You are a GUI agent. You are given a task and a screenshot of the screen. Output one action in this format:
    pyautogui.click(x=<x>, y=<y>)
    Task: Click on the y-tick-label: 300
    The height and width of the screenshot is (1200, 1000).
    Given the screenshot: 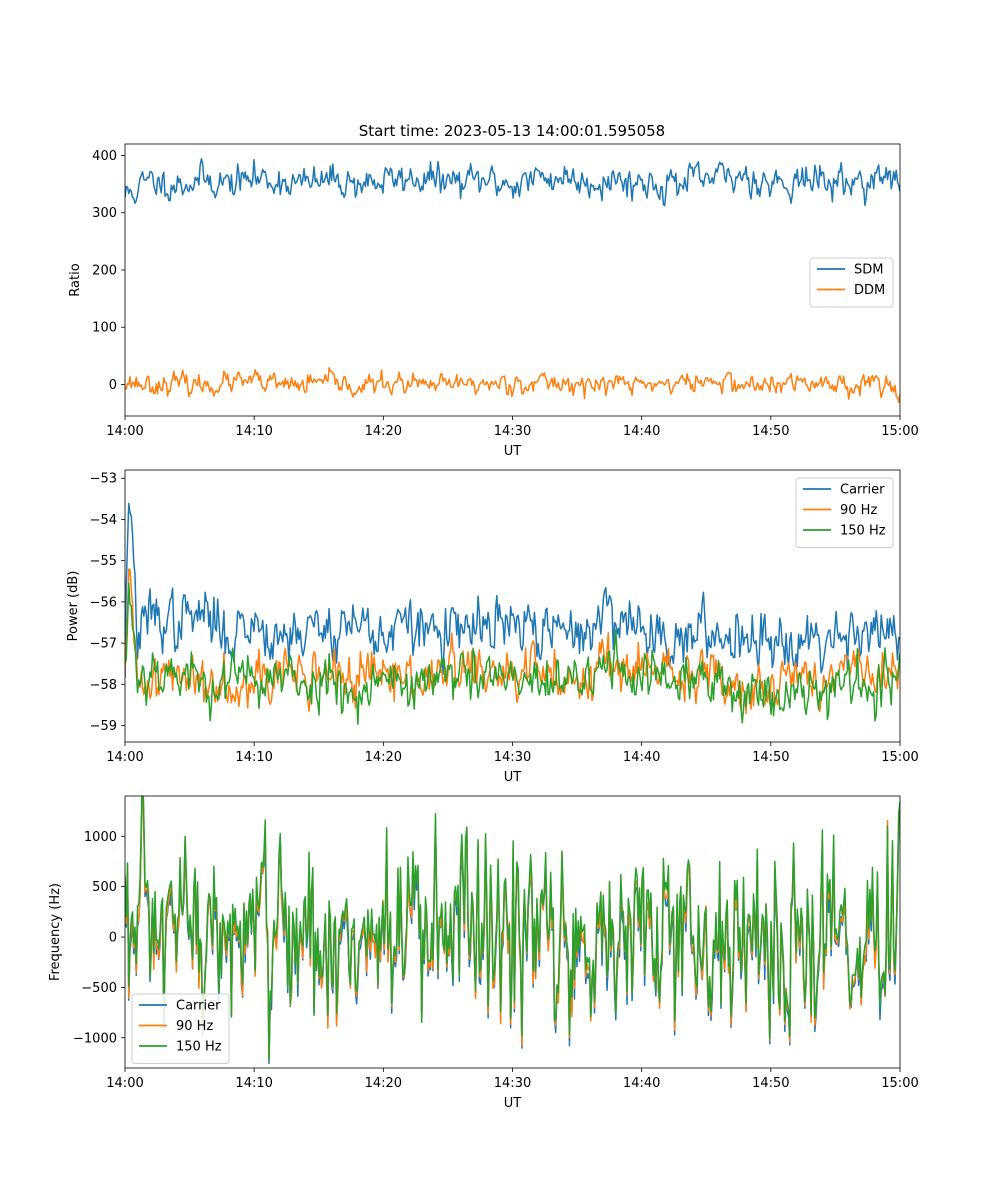 What is the action you would take?
    pyautogui.click(x=104, y=213)
    